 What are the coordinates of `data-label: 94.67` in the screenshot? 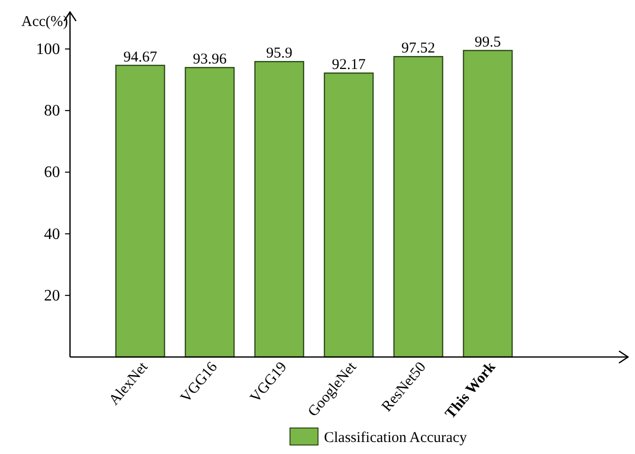 It's located at (140, 57).